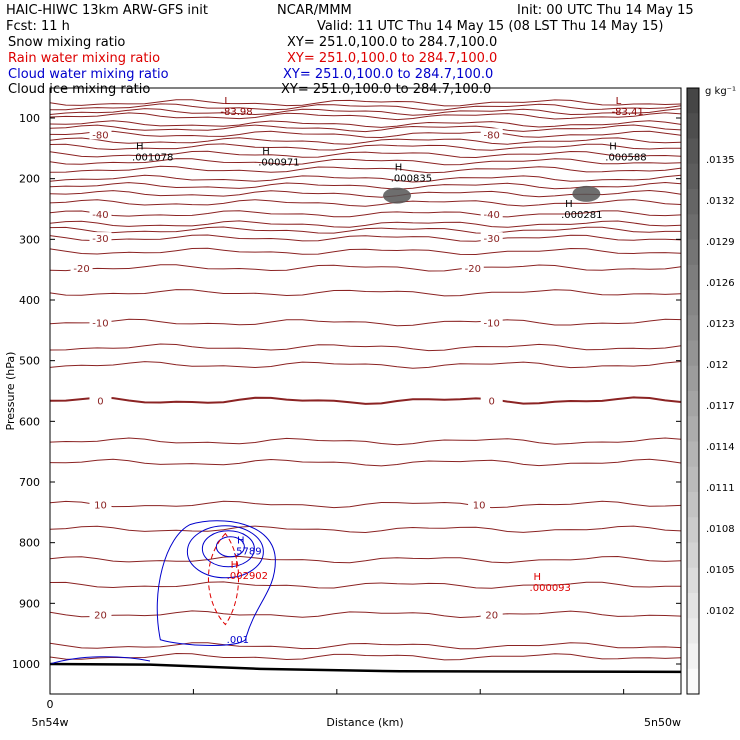 Image resolution: width=740 pixels, height=740 pixels. Describe the element at coordinates (720, 570) in the screenshot. I see `colorbar-label: .0105` at that location.